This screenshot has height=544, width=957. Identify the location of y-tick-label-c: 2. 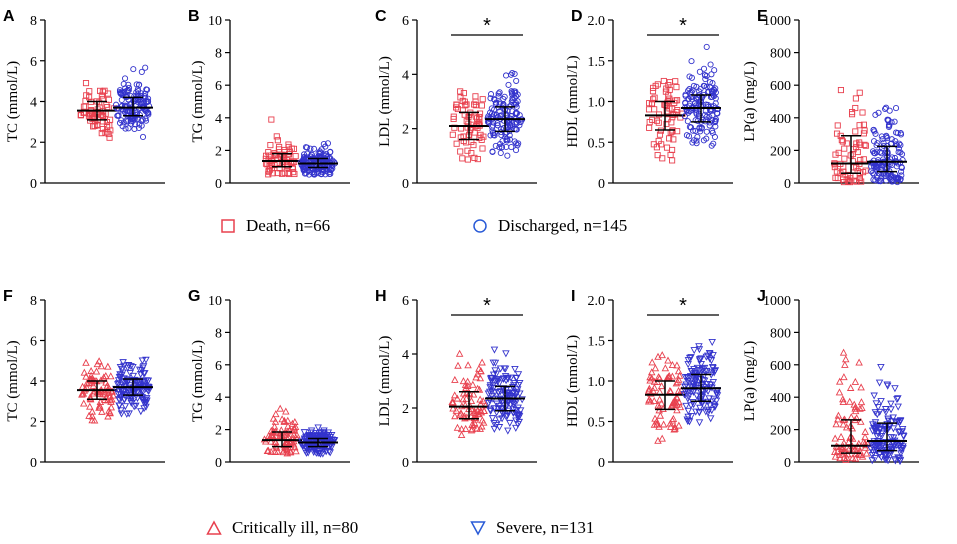
(405, 130).